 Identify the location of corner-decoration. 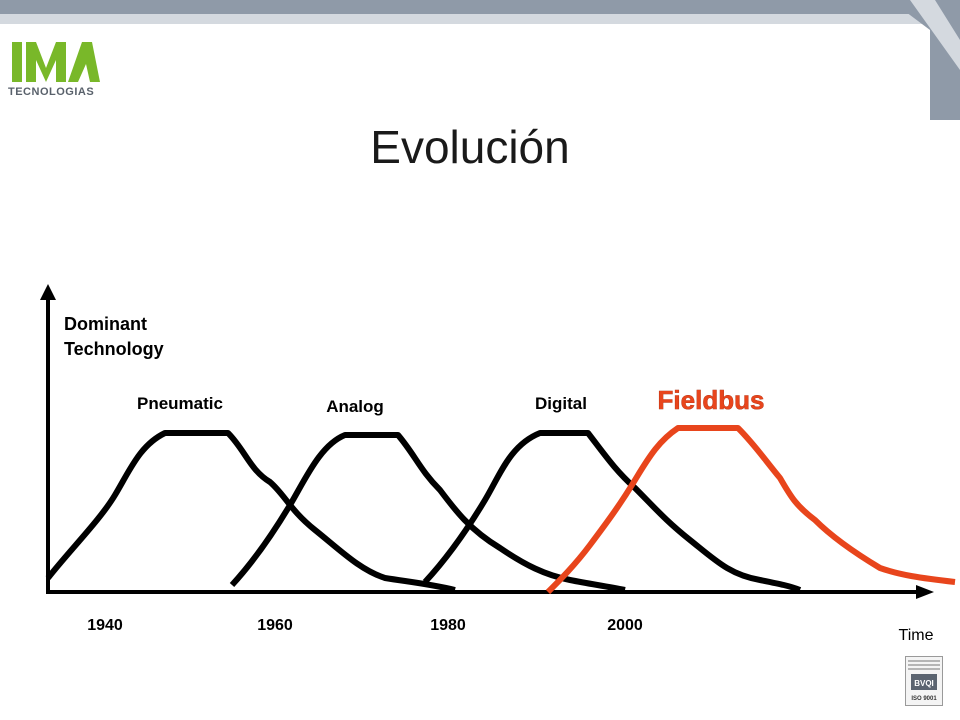
(925, 60).